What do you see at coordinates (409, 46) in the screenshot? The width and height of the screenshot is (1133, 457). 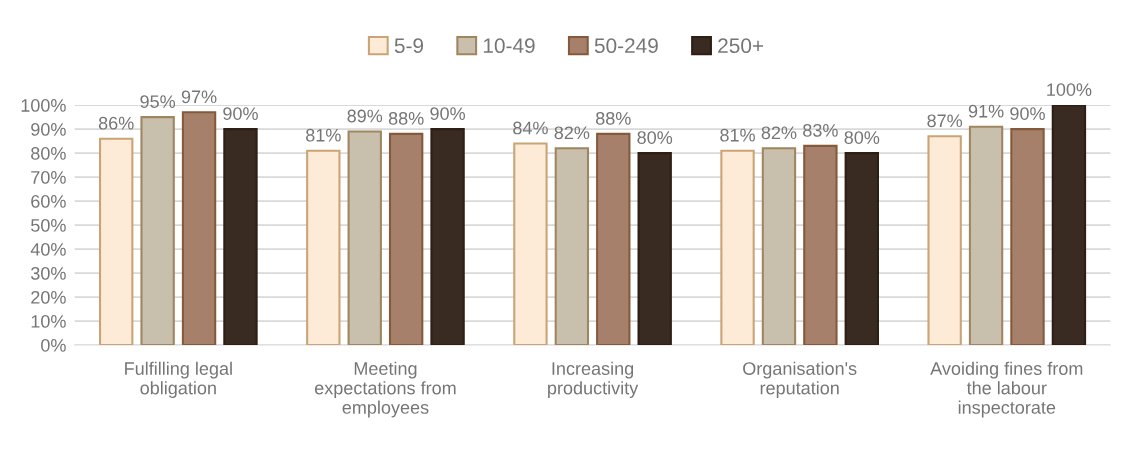 I see `legend-label: 5-9` at bounding box center [409, 46].